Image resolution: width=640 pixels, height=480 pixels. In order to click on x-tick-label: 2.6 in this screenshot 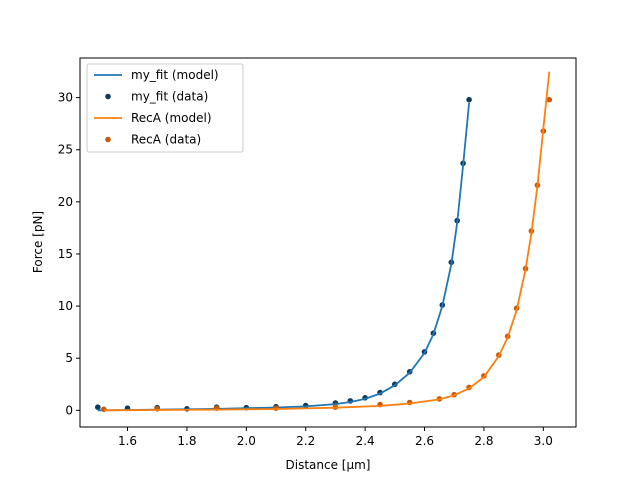, I will do `click(424, 441)`.